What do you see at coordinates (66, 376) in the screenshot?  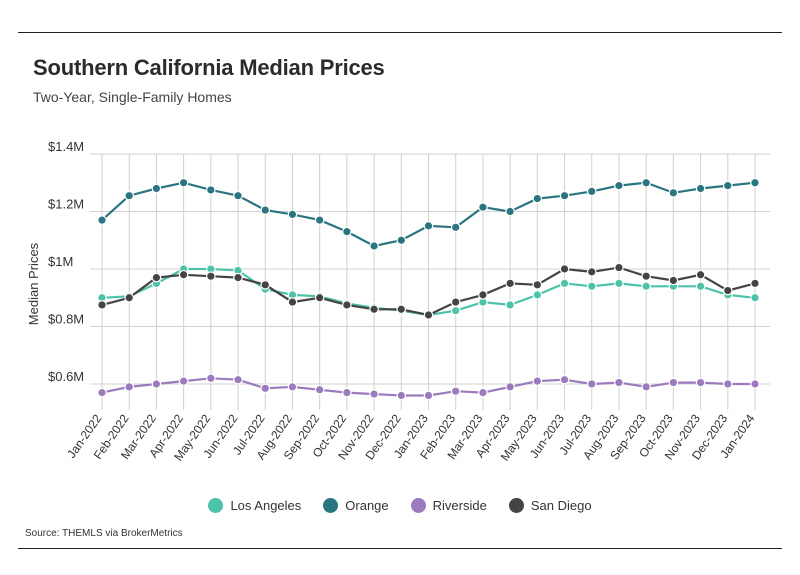 I see `y-tick-label: $0.6M` at bounding box center [66, 376].